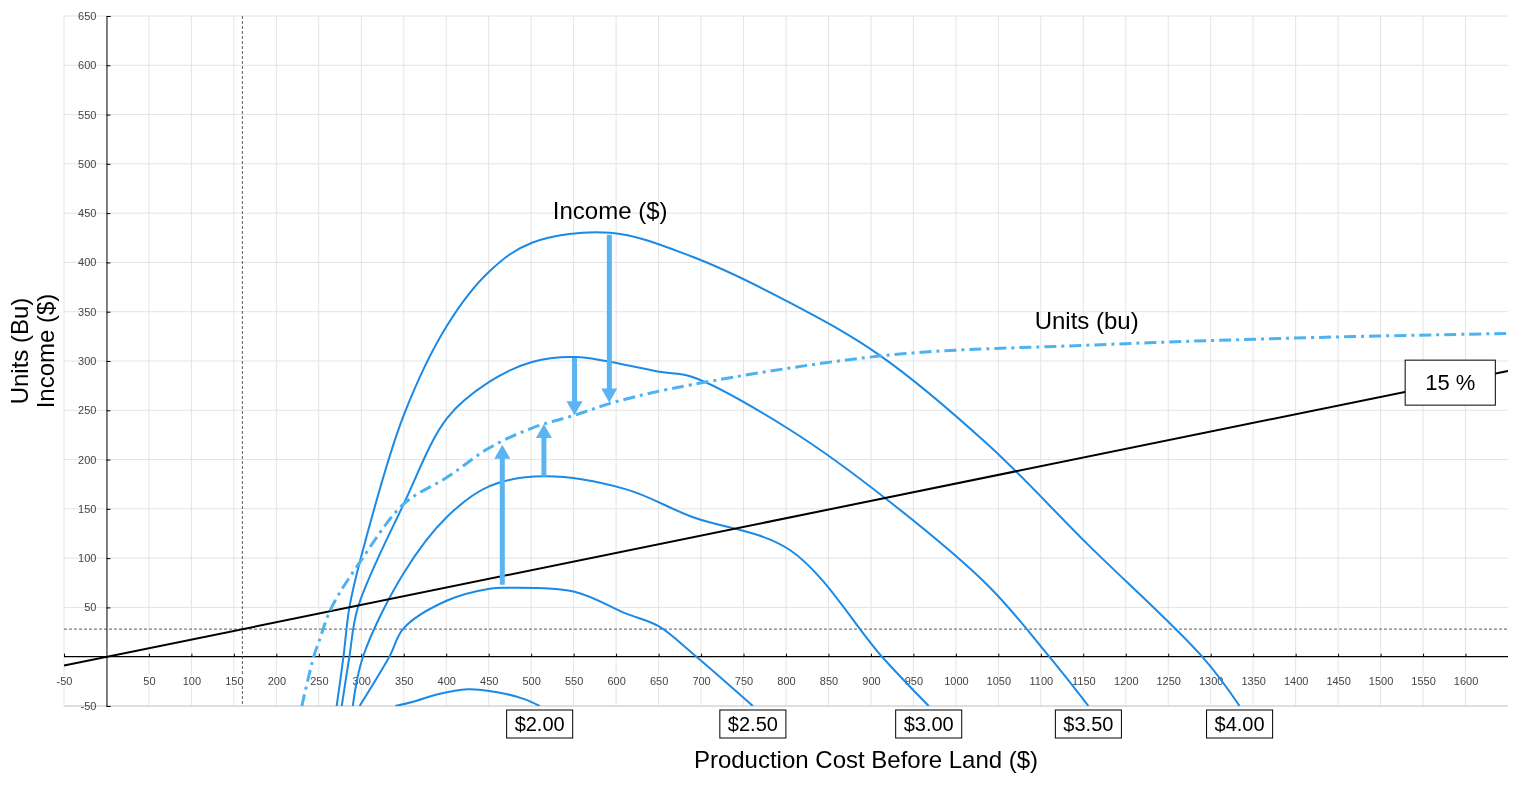 The width and height of the screenshot is (1528, 786). What do you see at coordinates (999, 680) in the screenshot?
I see `x-tick-label: 1050` at bounding box center [999, 680].